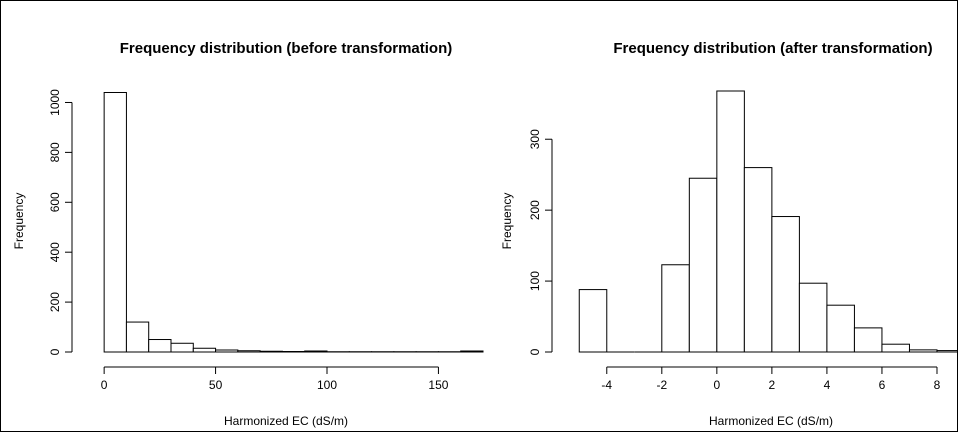 The width and height of the screenshot is (958, 432). What do you see at coordinates (286, 421) in the screenshot?
I see `x-axis-label-left: Harmonized EC (dS/m)` at bounding box center [286, 421].